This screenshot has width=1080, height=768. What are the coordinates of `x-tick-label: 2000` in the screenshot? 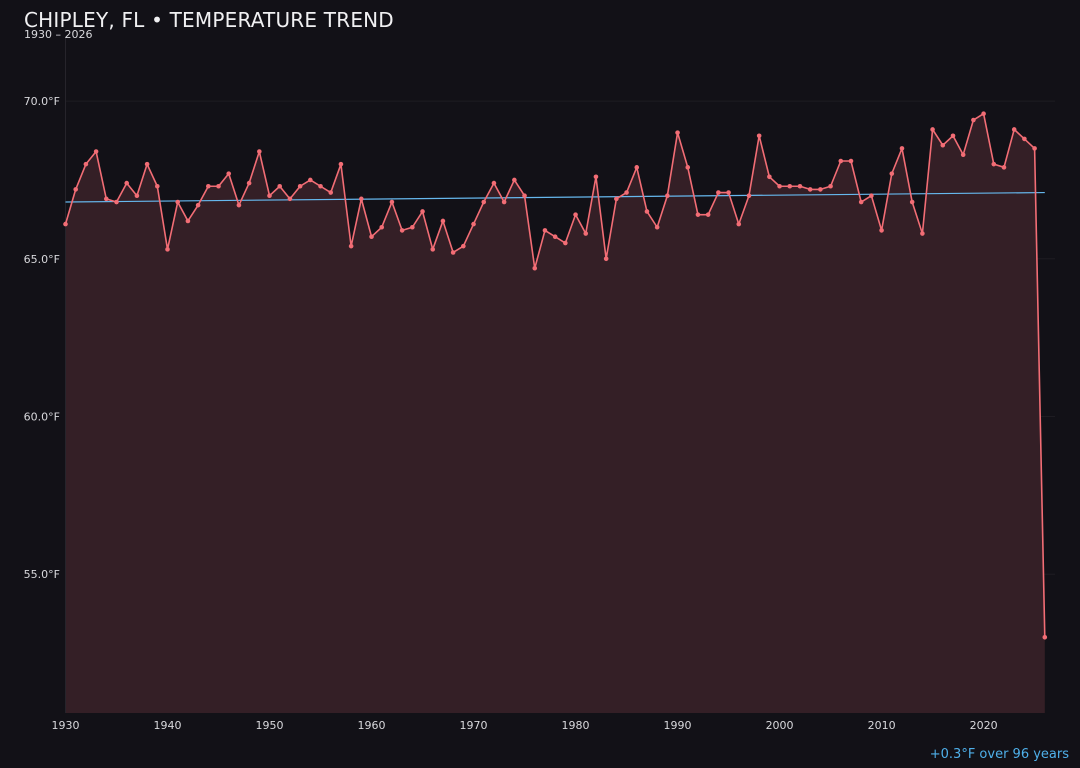 It's located at (780, 725).